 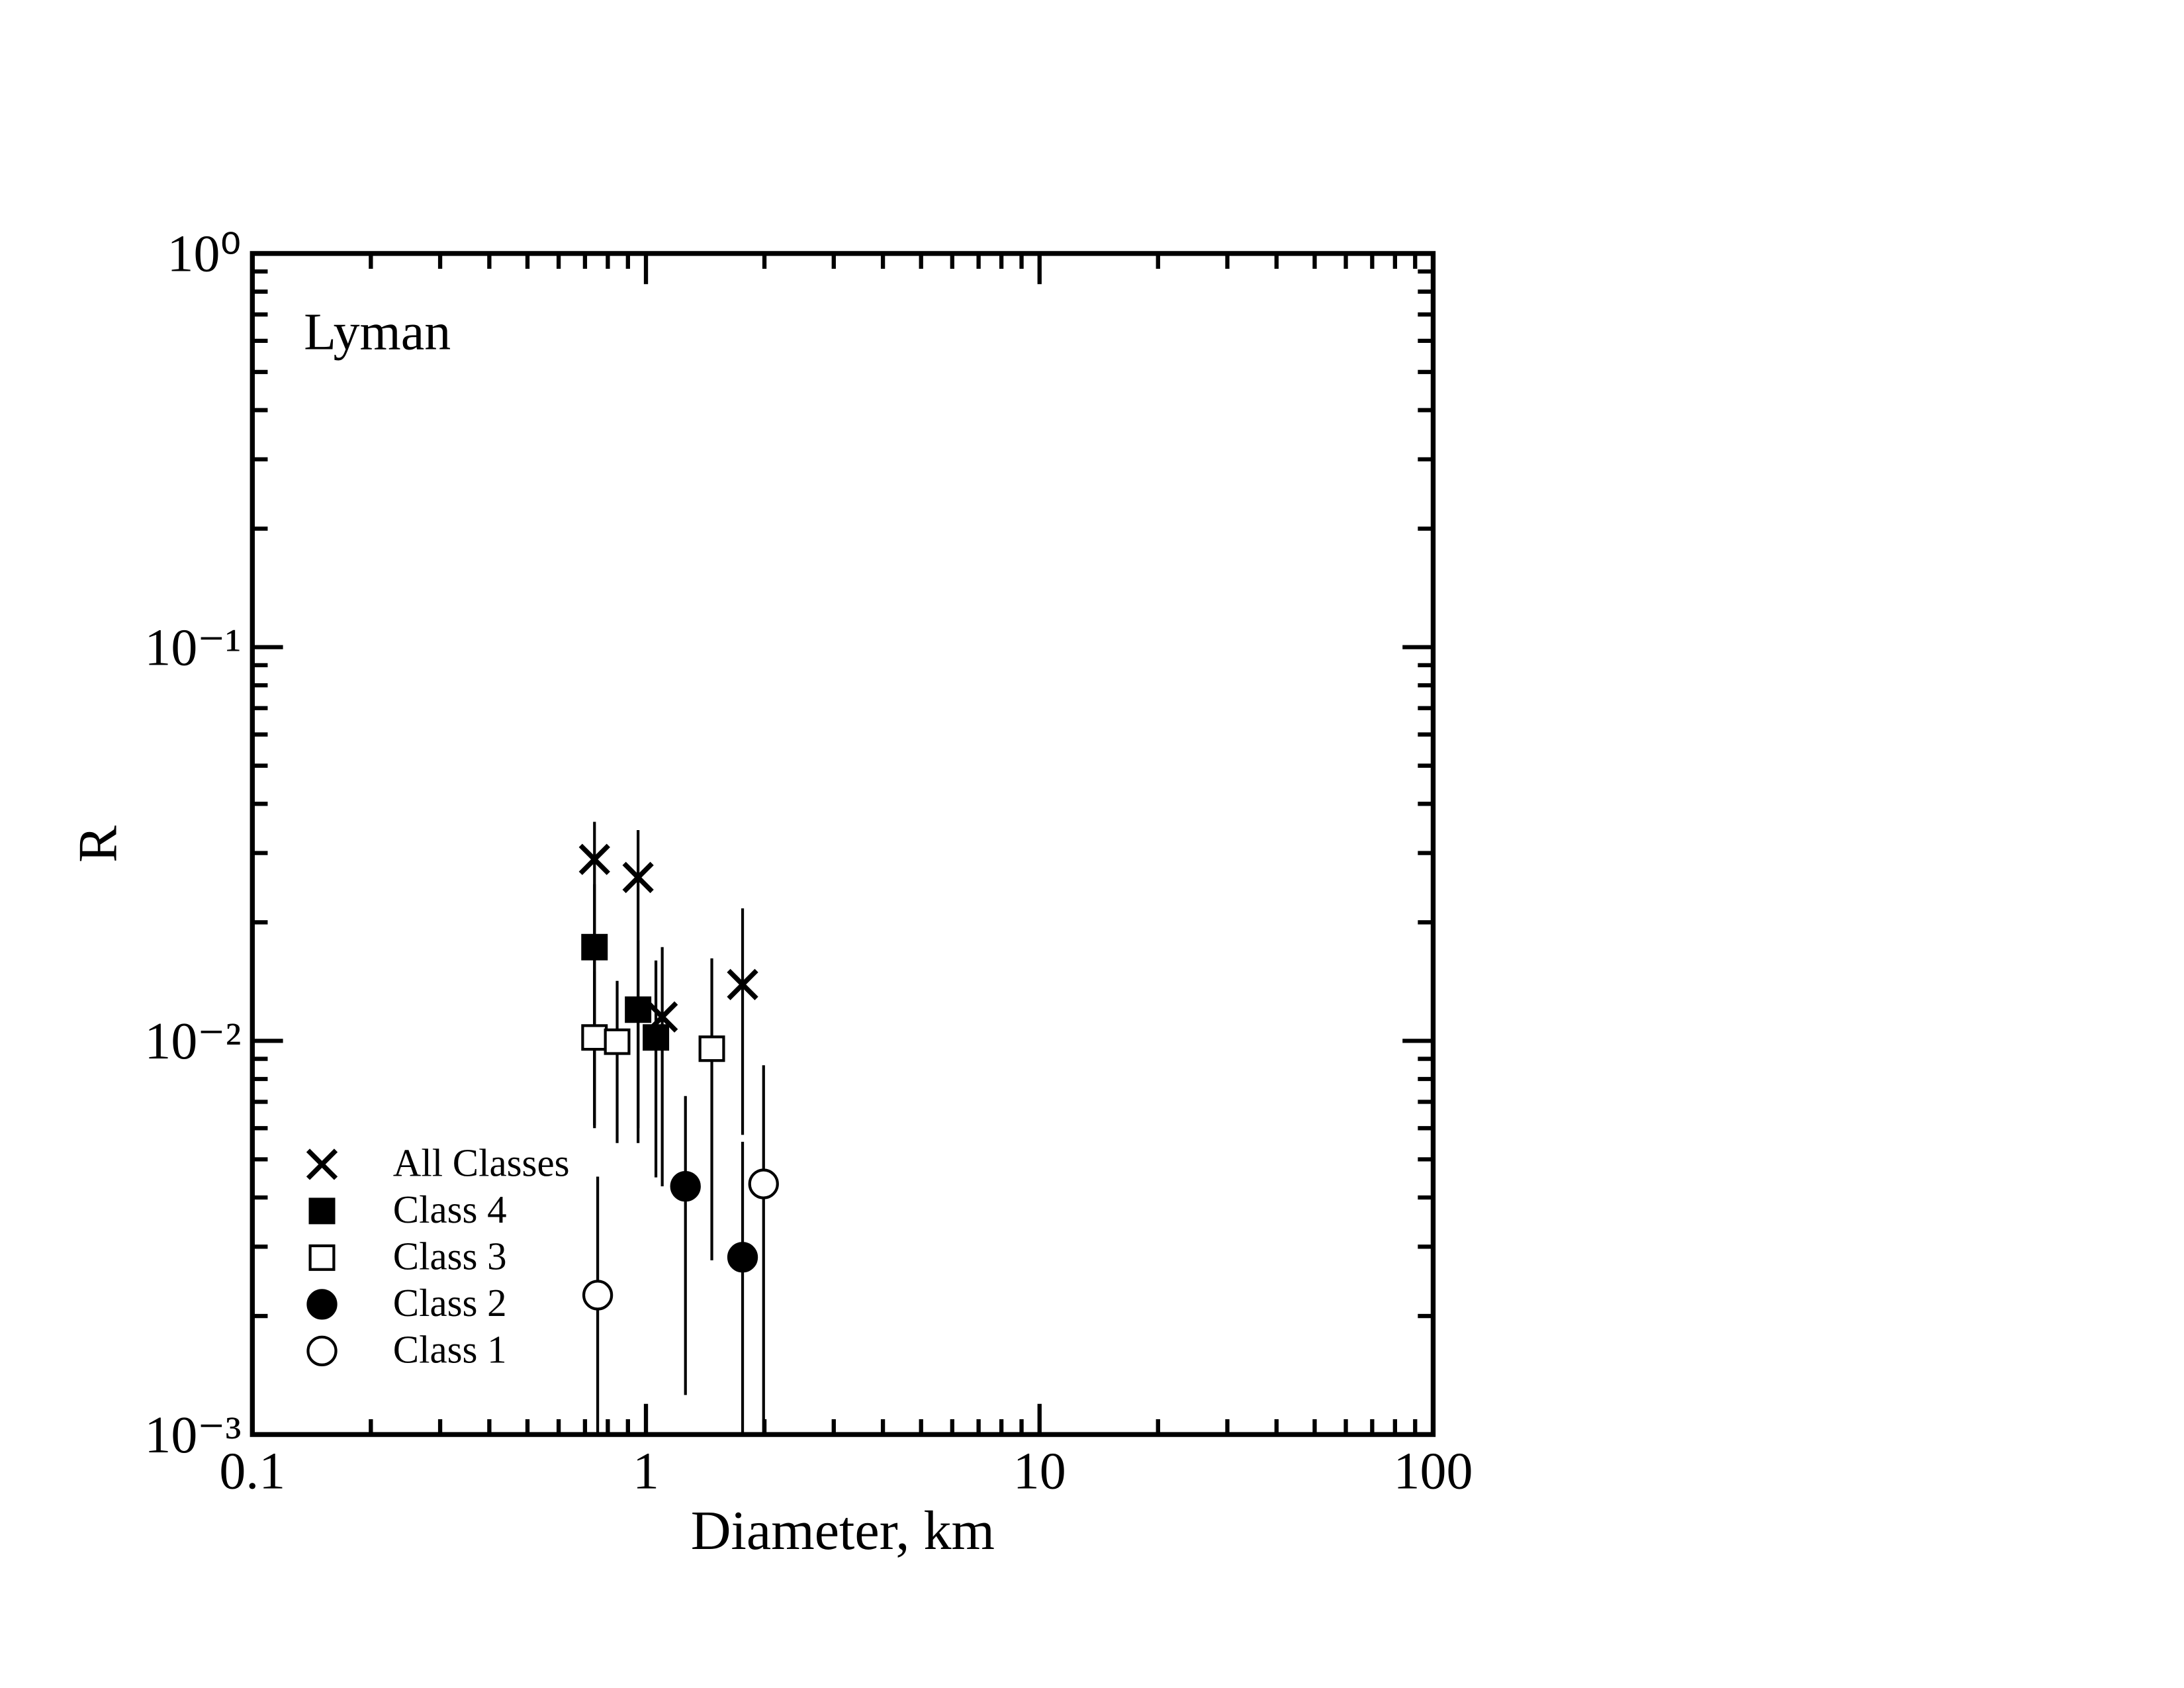 What do you see at coordinates (192, 1041) in the screenshot?
I see `y-tick-label: 10⁻²` at bounding box center [192, 1041].